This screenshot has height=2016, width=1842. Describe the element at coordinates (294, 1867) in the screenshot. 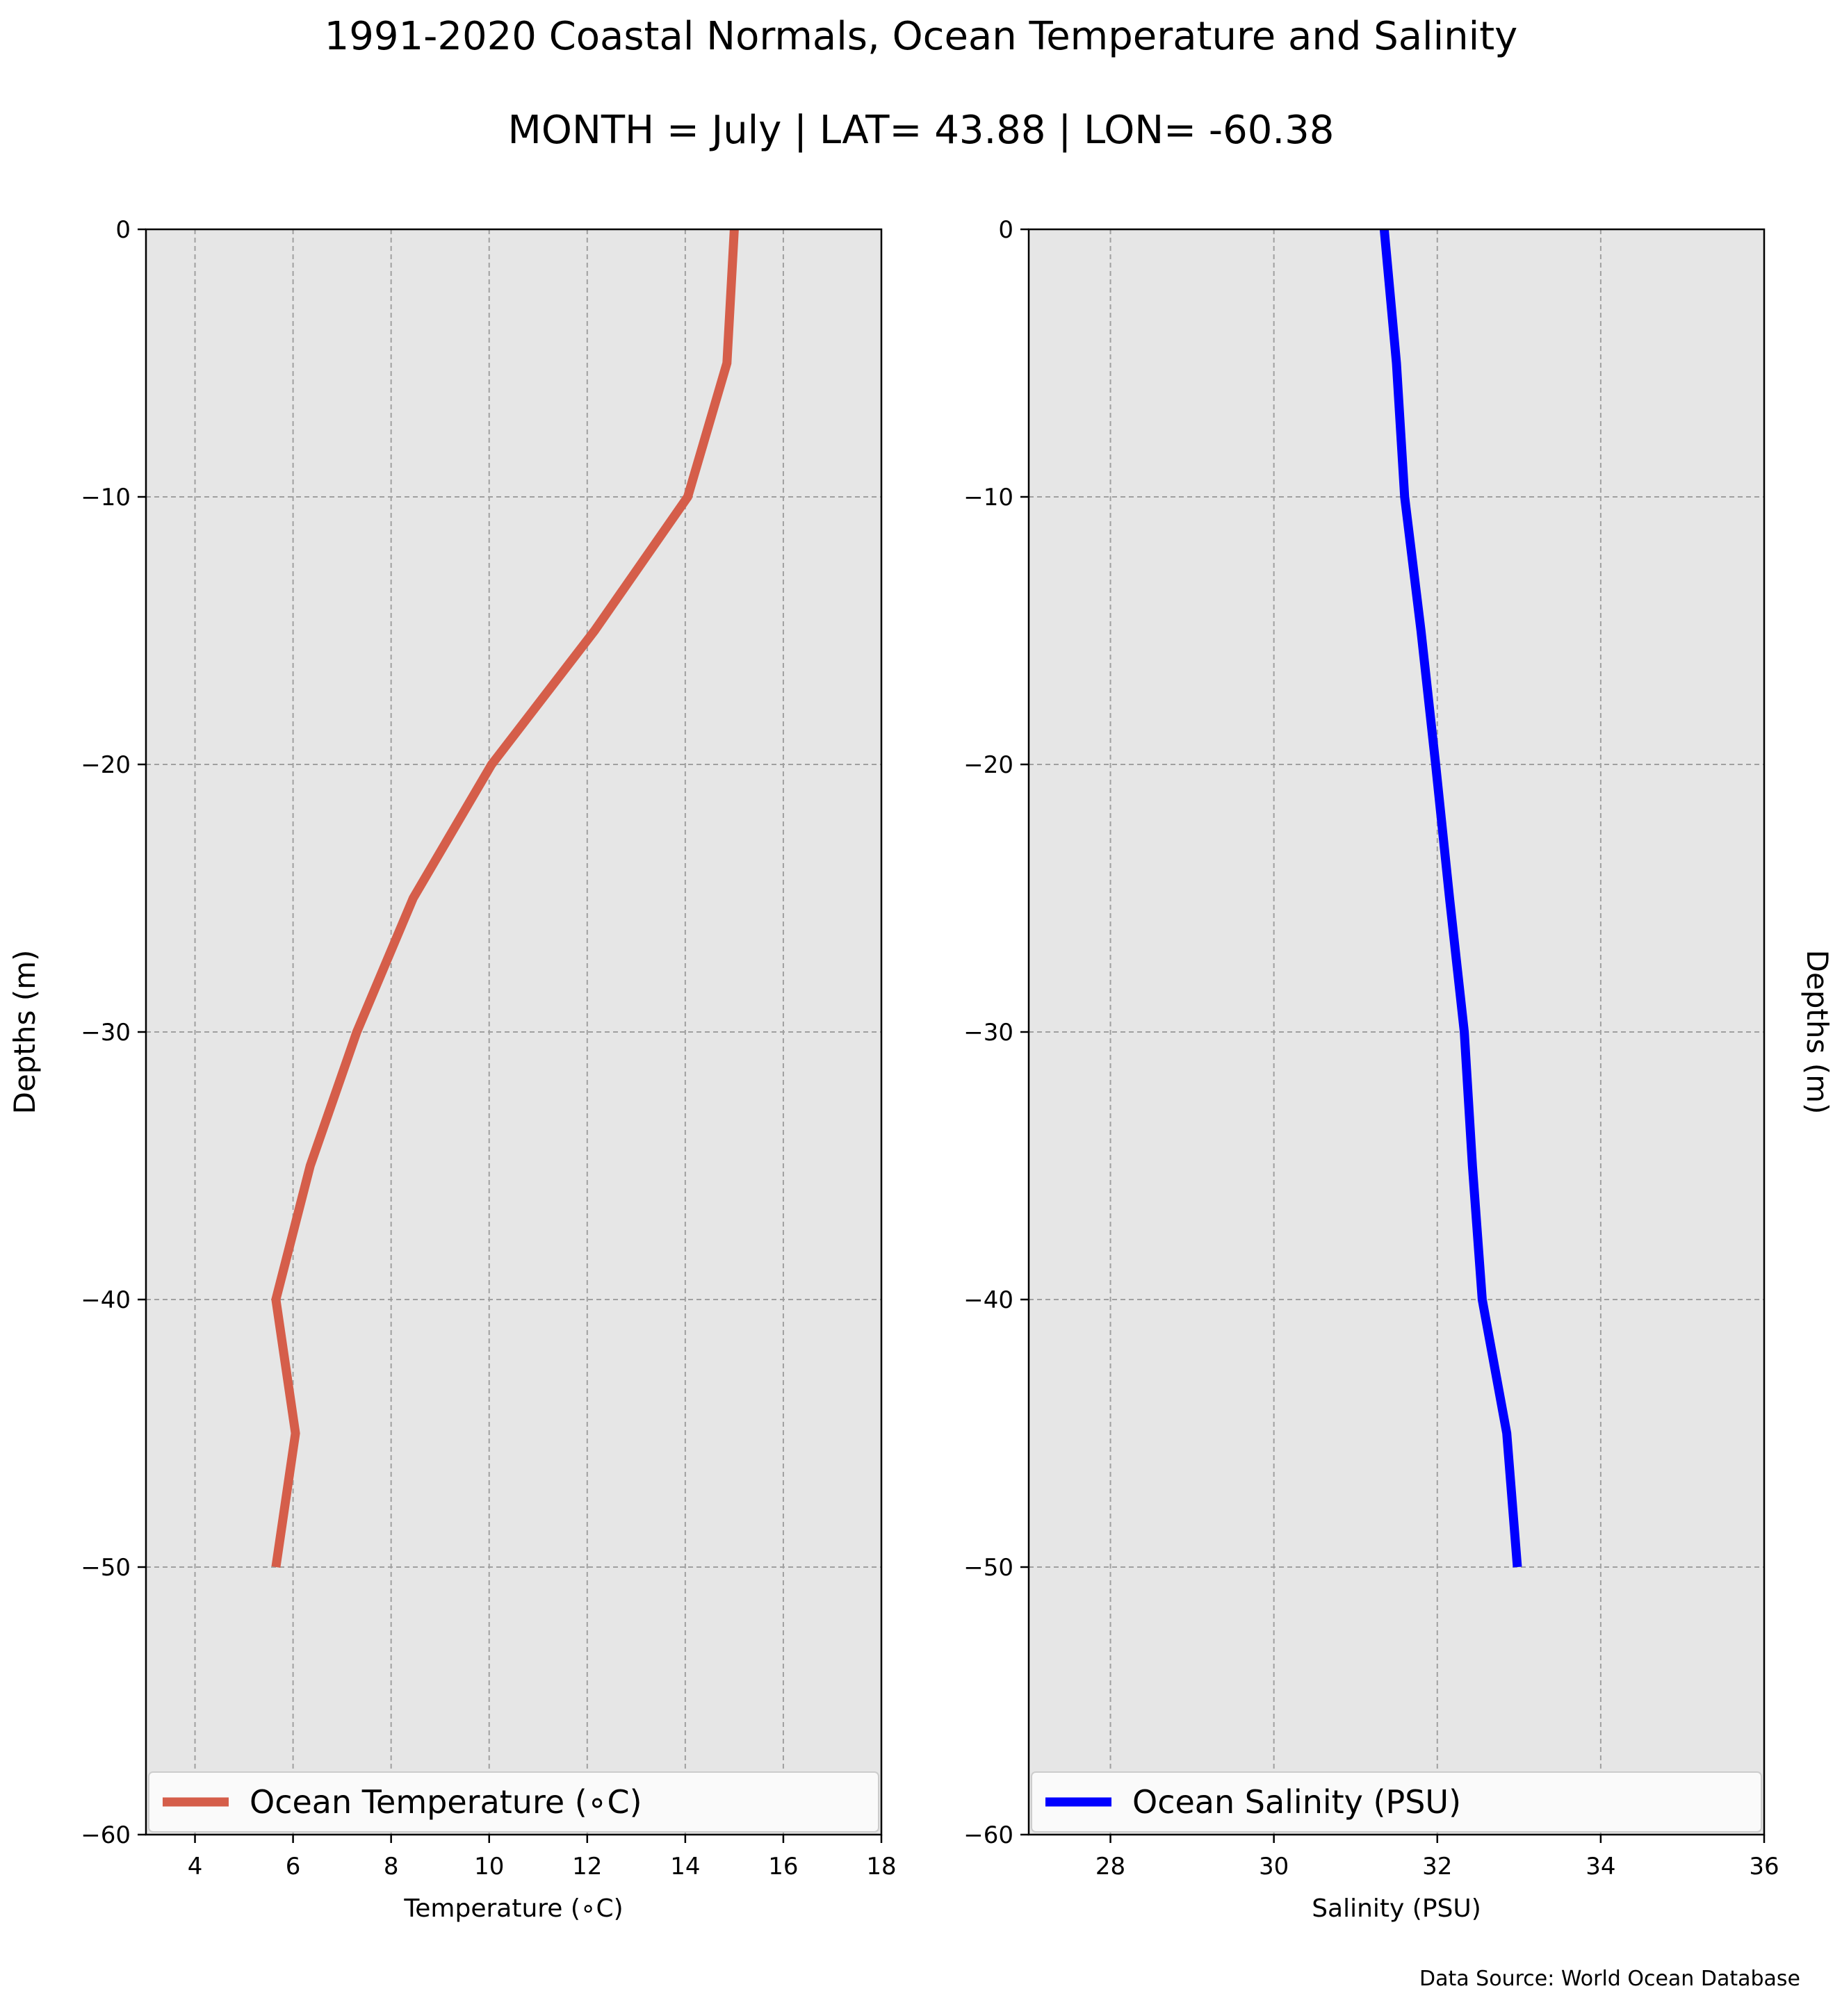

I see `temp-xtick-label: 6` at that location.